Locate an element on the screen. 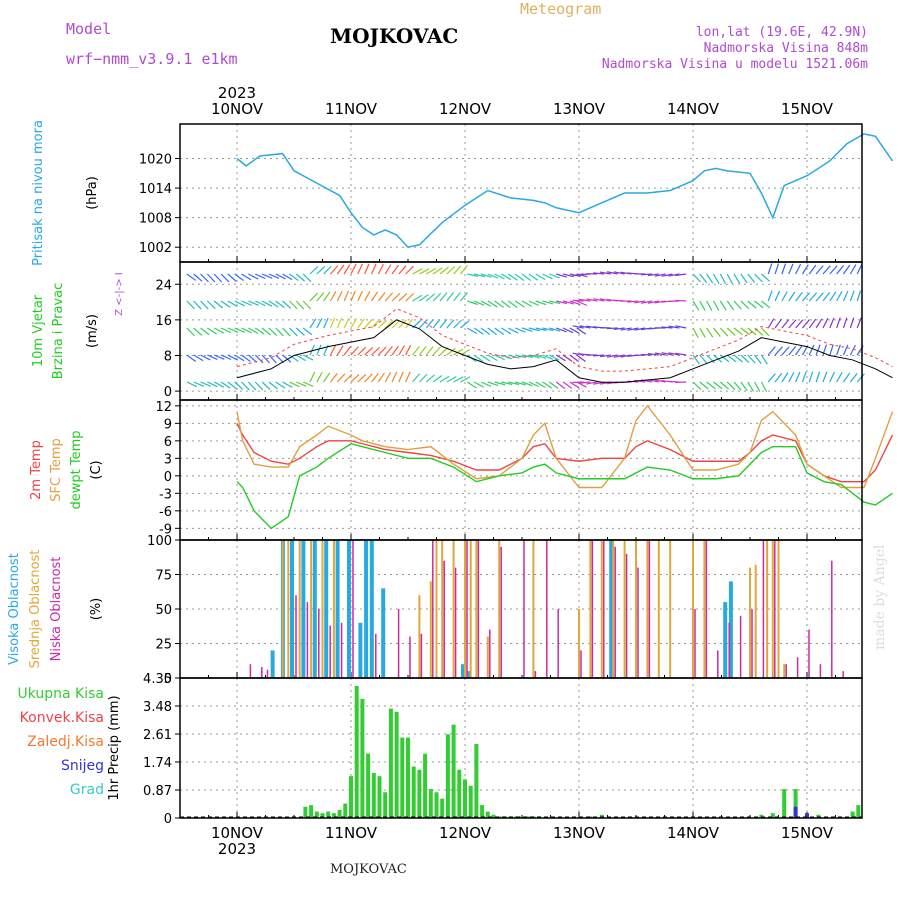 This screenshot has height=900, width=900. y-tick-label: 0 is located at coordinates (168, 679).